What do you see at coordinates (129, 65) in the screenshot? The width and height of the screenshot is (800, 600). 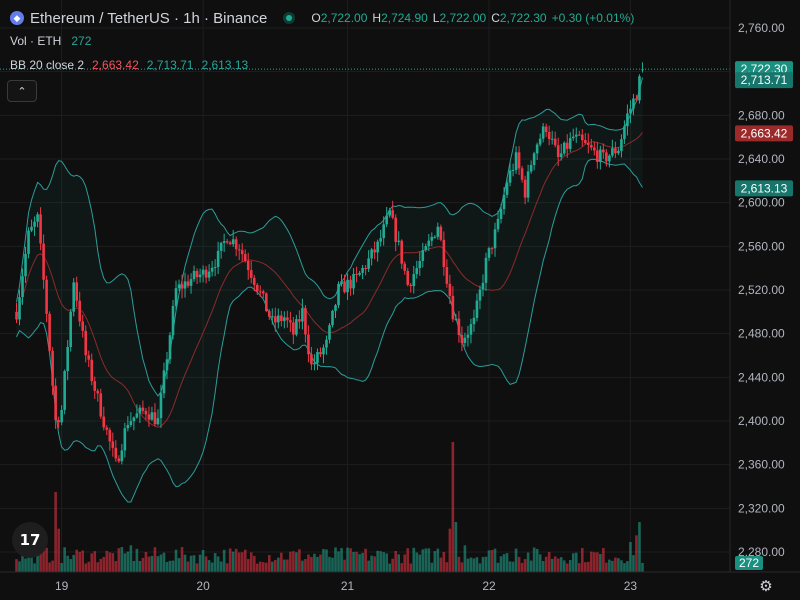 I see `bb-legend: BB 20 close 2 2,663.42 2,713.71 2,613.13` at bounding box center [129, 65].